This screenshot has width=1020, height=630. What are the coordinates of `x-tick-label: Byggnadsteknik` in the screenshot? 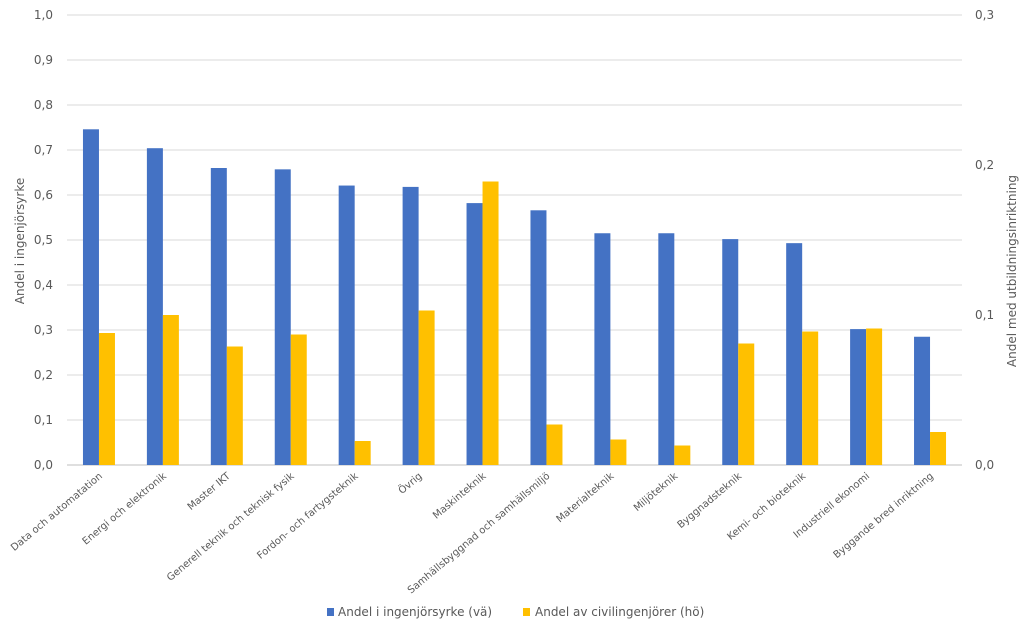 It's located at (710, 501).